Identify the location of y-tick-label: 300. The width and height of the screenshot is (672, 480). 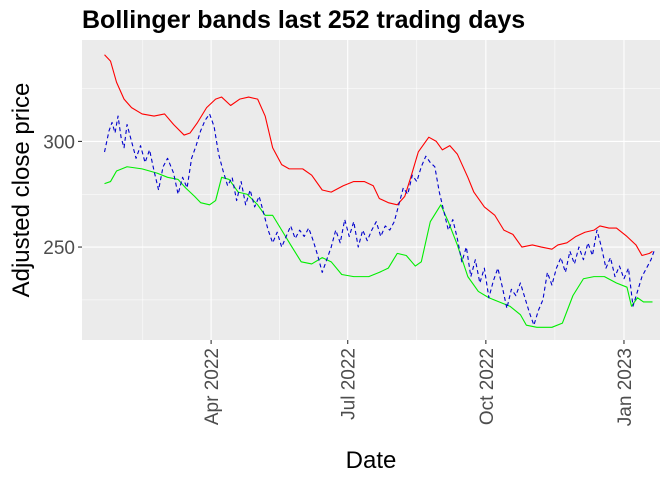
(59, 142).